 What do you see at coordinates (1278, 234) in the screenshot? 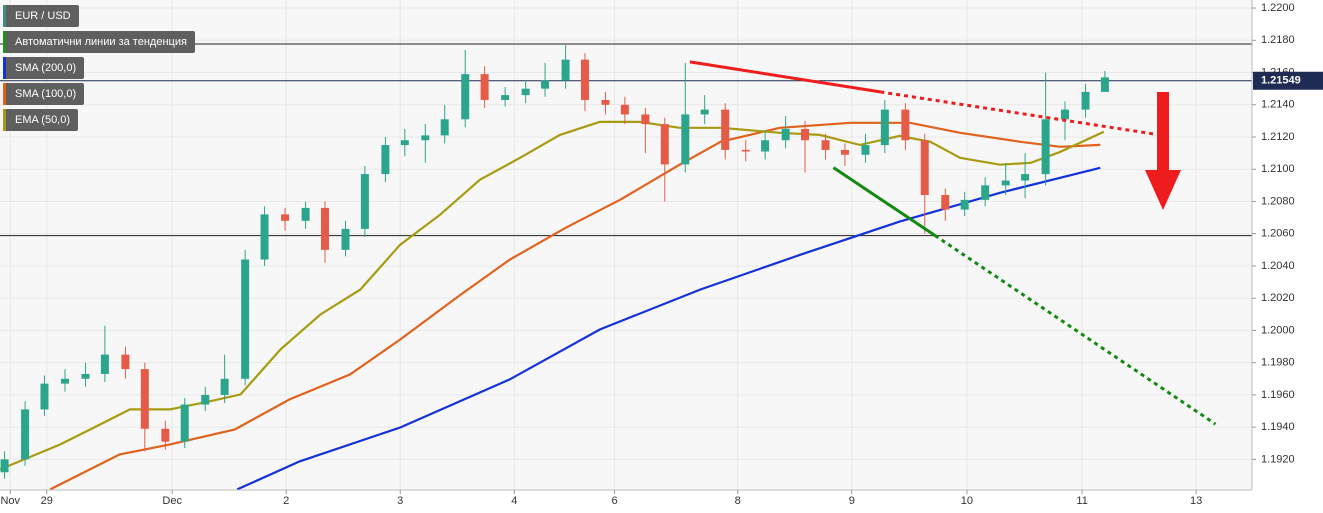
I see `y-tick-label: 1.2060` at bounding box center [1278, 234].